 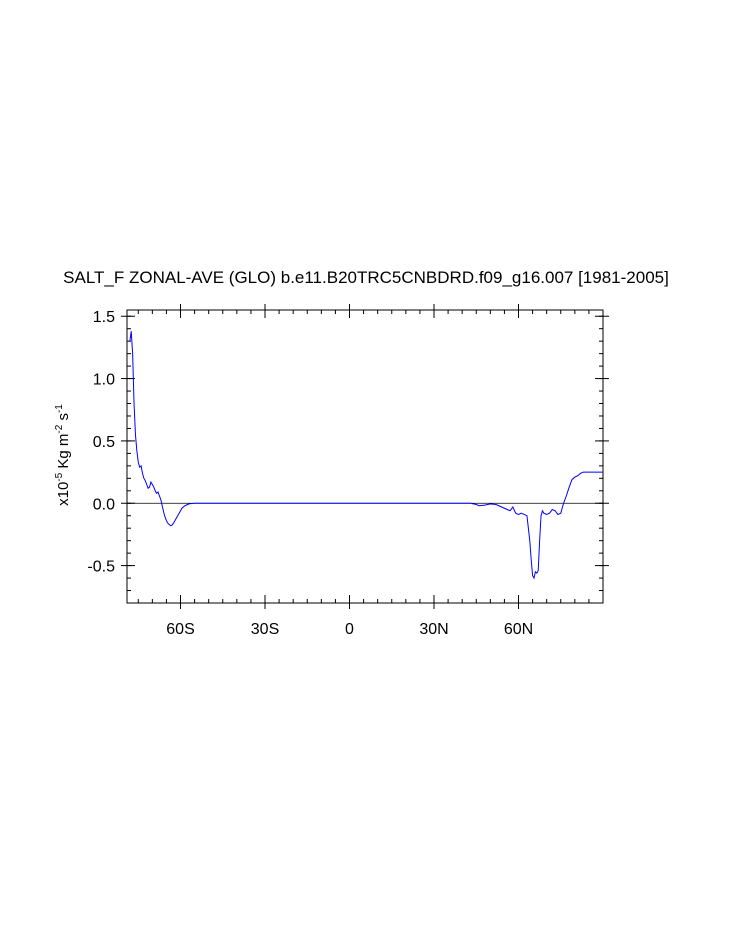 What do you see at coordinates (349, 629) in the screenshot?
I see `x-tick-label: 0` at bounding box center [349, 629].